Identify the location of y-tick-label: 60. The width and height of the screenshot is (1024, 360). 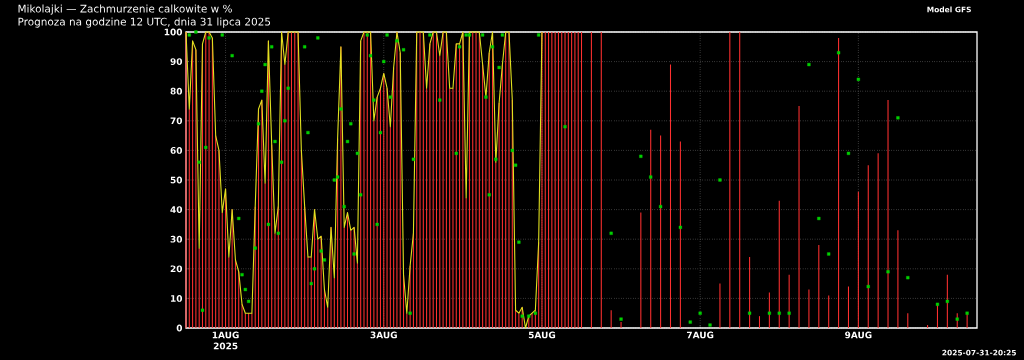
(176, 150).